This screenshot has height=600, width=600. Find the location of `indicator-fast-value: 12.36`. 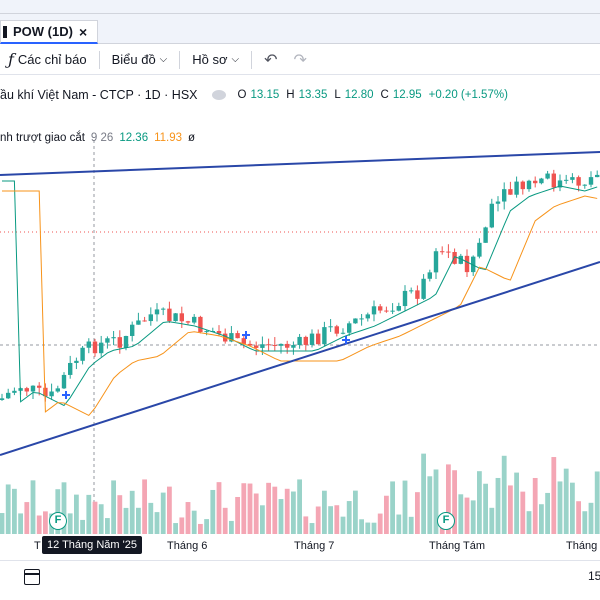

indicator-fast-value: 12.36 is located at coordinates (134, 138).